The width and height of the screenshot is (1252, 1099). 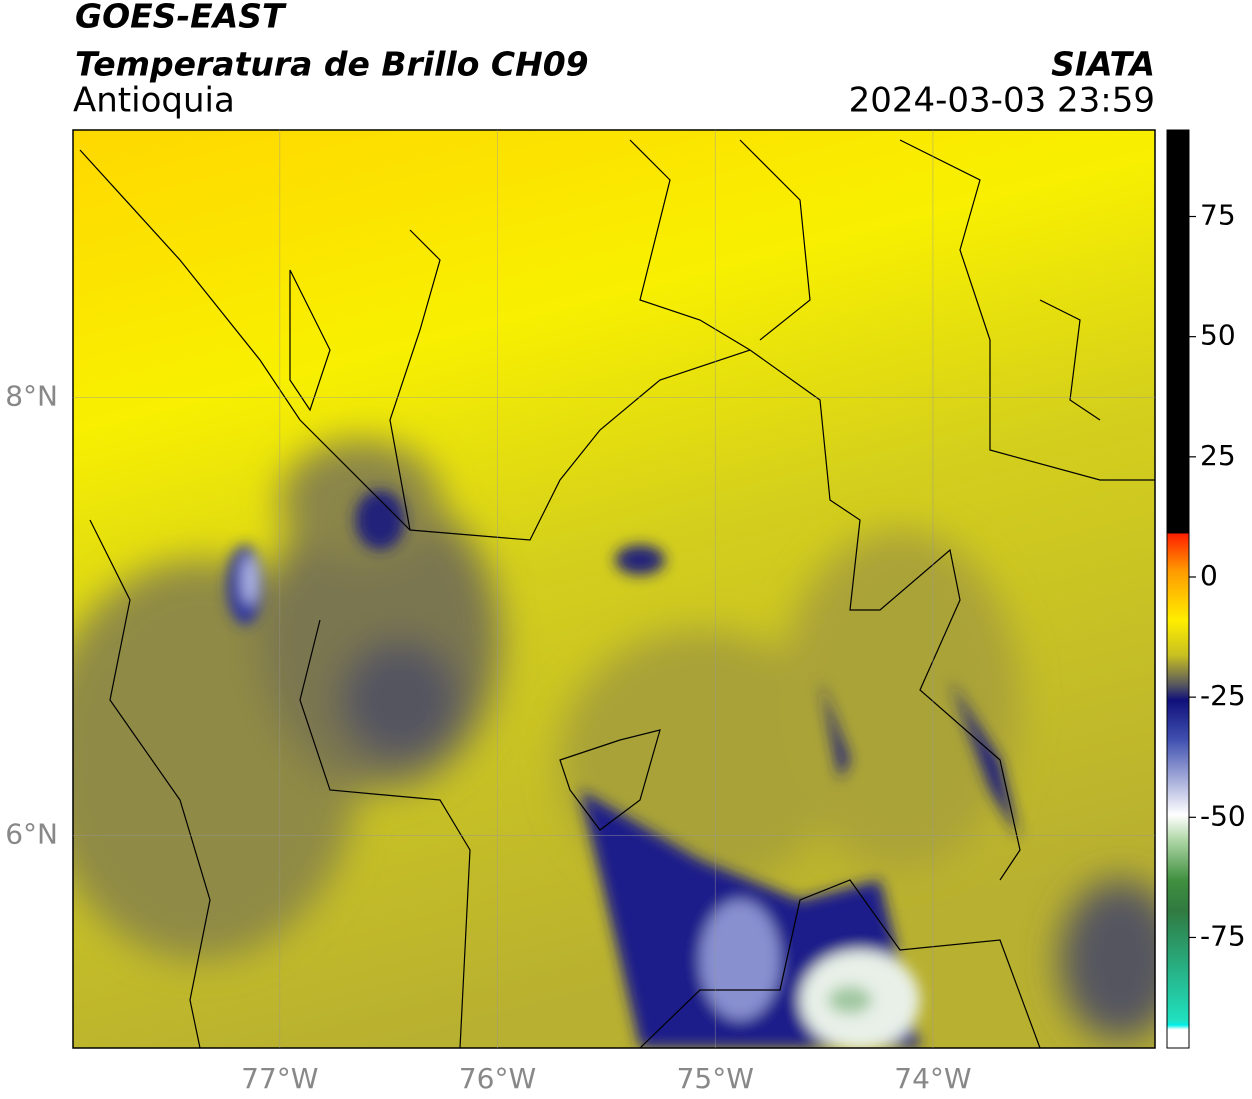 What do you see at coordinates (1218, 215) in the screenshot?
I see `colorbar-tick-label: 75` at bounding box center [1218, 215].